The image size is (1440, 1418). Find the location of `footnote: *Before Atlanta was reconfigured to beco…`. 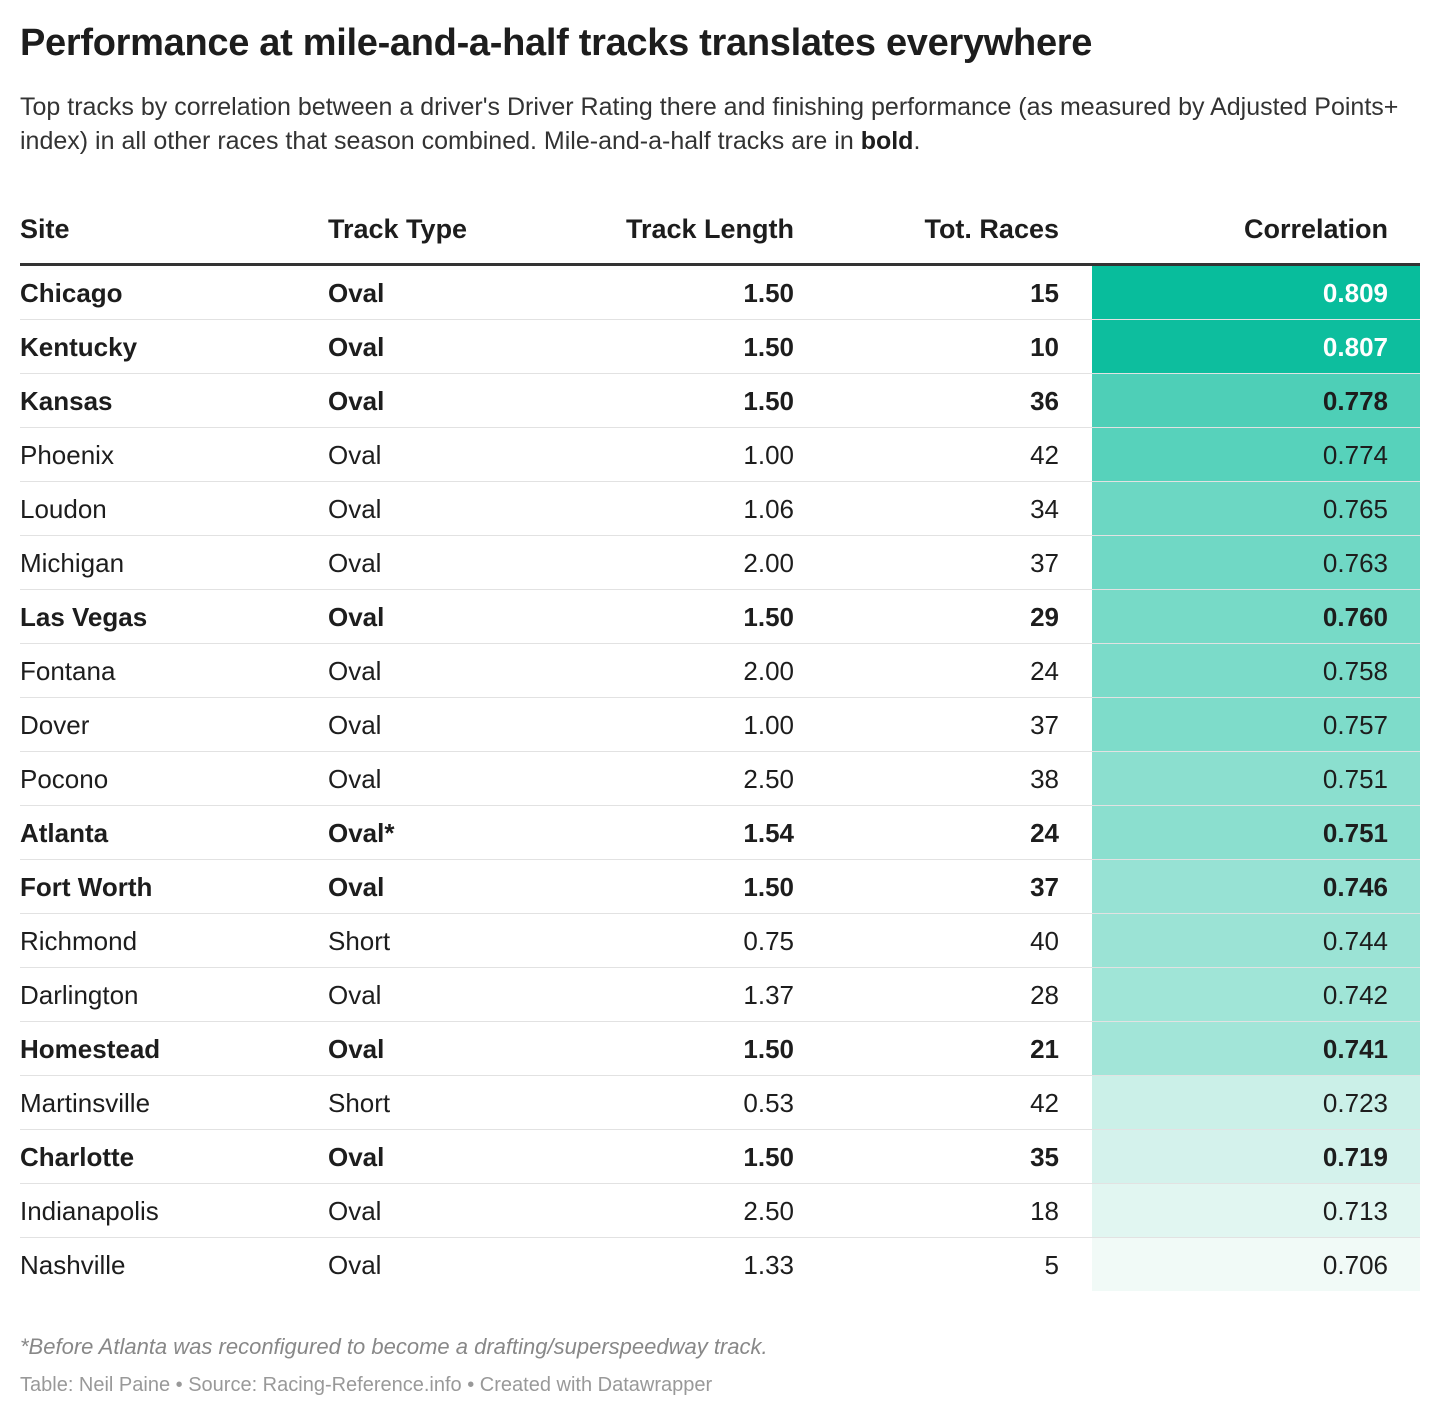

footnote: *Before Atlanta was reconfigured to beco… is located at coordinates (394, 1346).